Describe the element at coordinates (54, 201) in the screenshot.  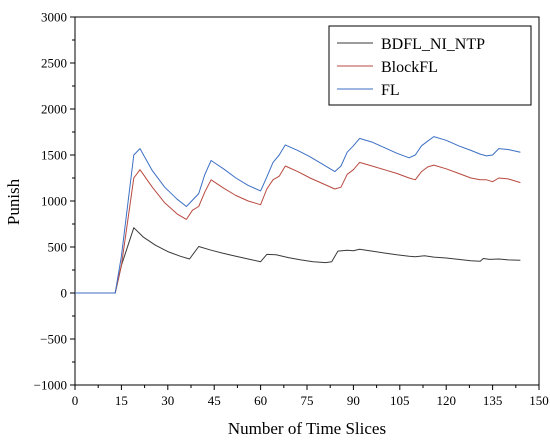
I see `y-tick-label: 1000` at that location.